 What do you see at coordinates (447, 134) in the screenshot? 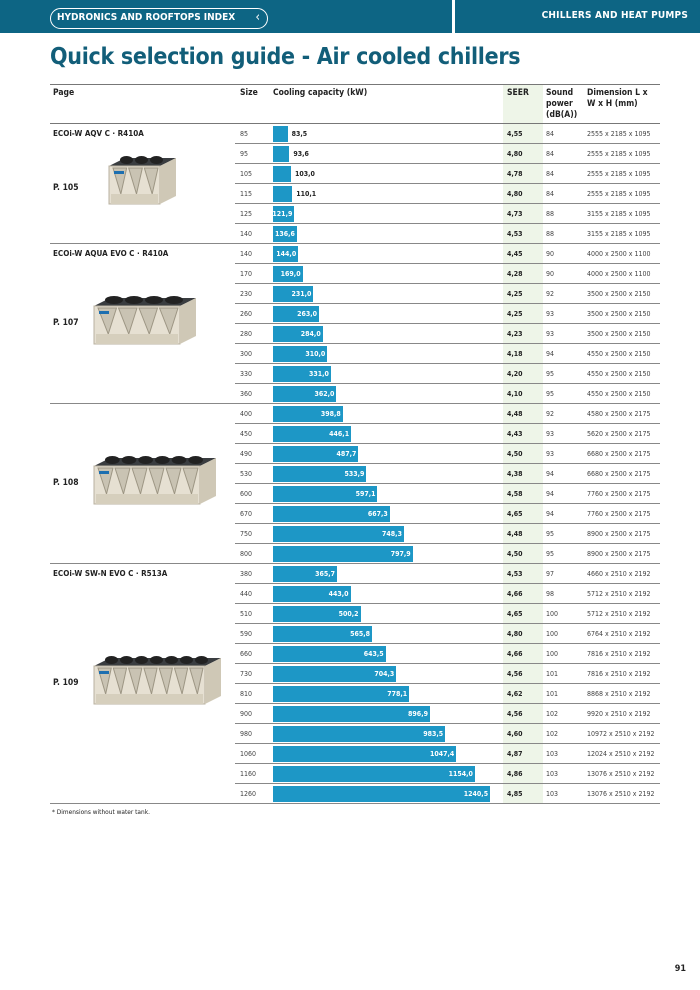
I see `table-row: 85 83,5 4,55 84 2555 x 2185 x 1095` at bounding box center [447, 134].